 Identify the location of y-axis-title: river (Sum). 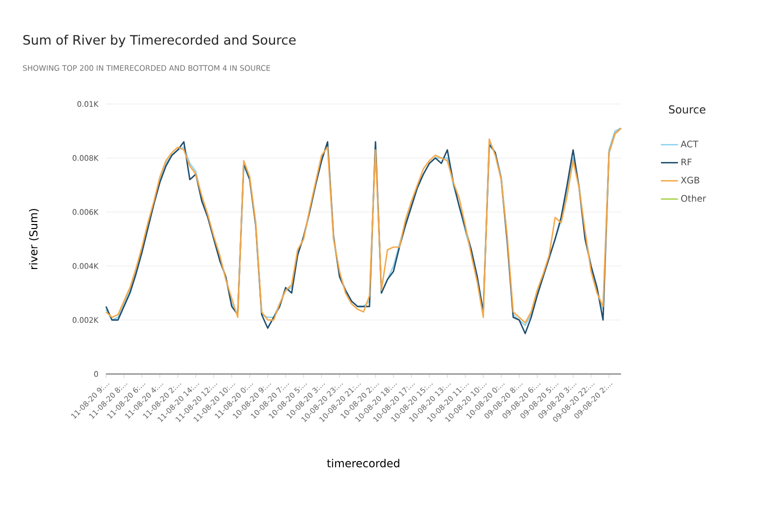
(34, 239).